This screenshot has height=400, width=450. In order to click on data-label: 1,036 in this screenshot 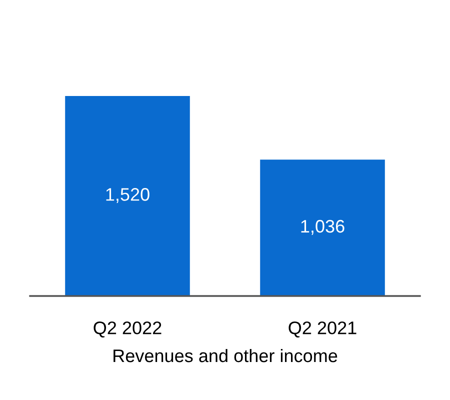, I will do `click(322, 227)`.